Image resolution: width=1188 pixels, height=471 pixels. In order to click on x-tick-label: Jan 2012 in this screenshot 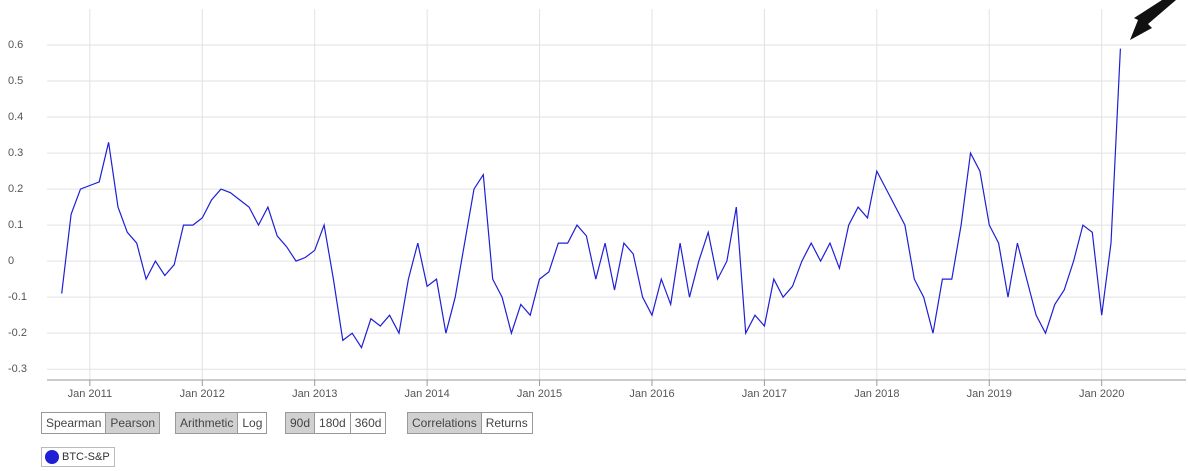, I will do `click(202, 394)`.